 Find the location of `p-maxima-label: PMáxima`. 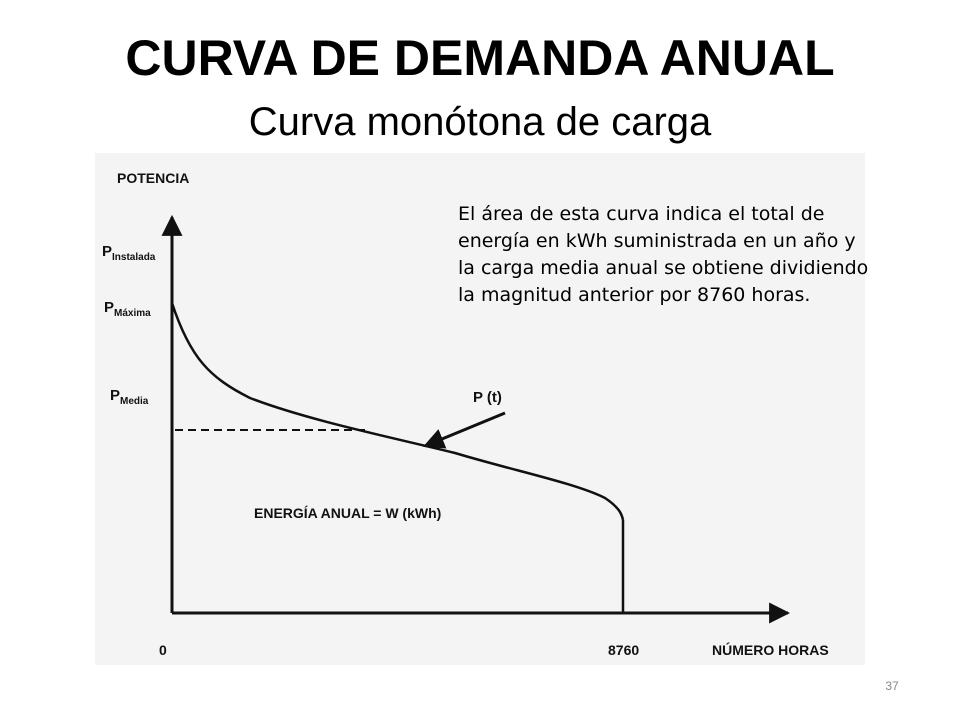

p-maxima-label: PMáxima is located at coordinates (127, 309).